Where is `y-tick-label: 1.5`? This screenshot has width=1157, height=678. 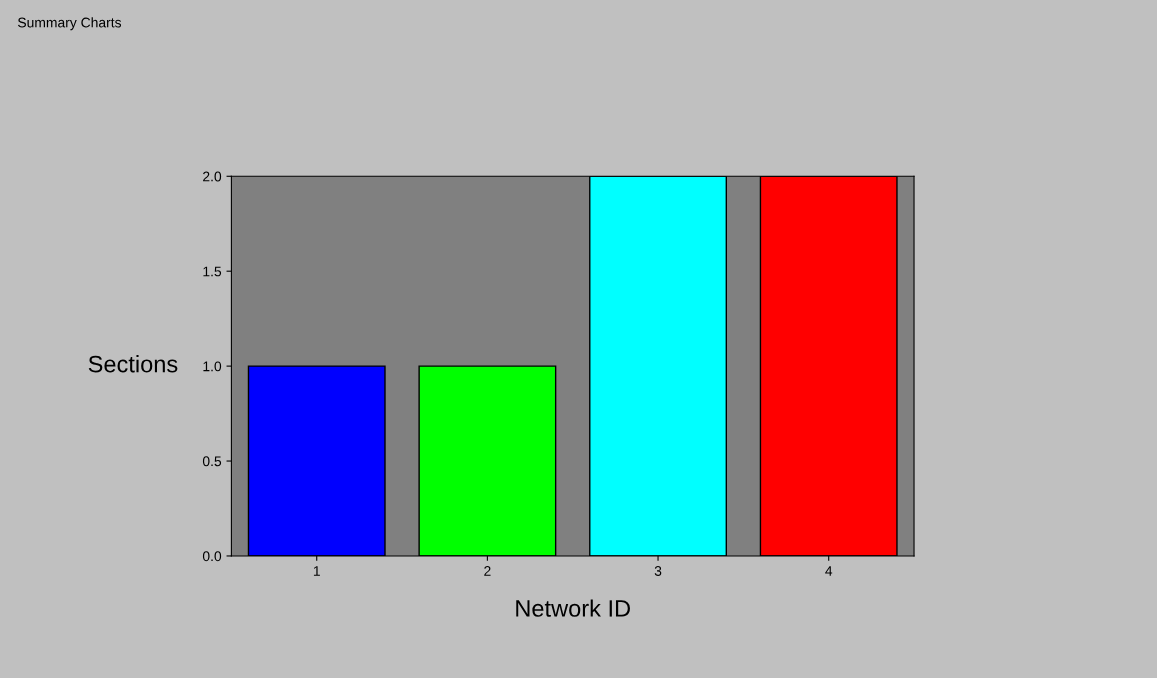
y-tick-label: 1.5 is located at coordinates (212, 271).